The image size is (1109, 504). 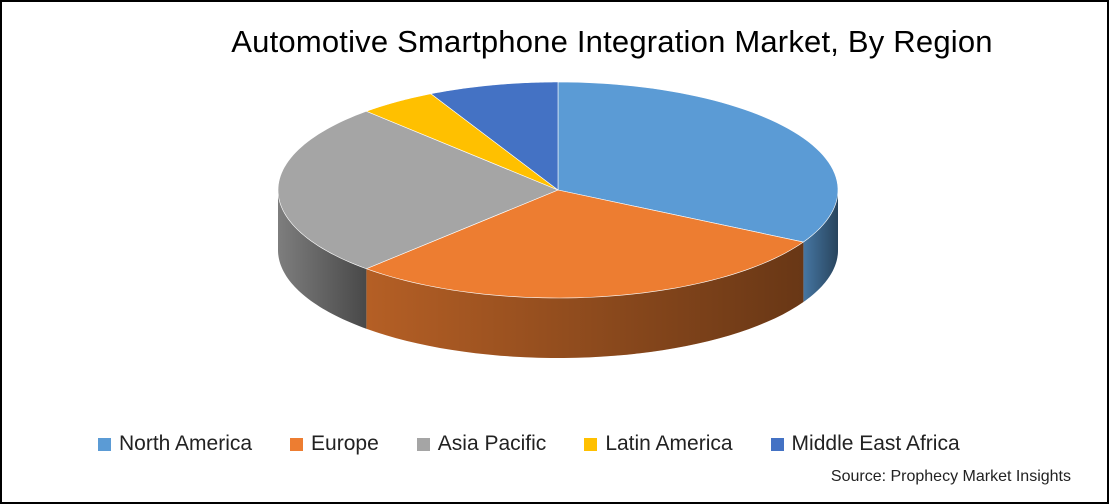 I want to click on legend-item: North America, so click(x=175, y=444).